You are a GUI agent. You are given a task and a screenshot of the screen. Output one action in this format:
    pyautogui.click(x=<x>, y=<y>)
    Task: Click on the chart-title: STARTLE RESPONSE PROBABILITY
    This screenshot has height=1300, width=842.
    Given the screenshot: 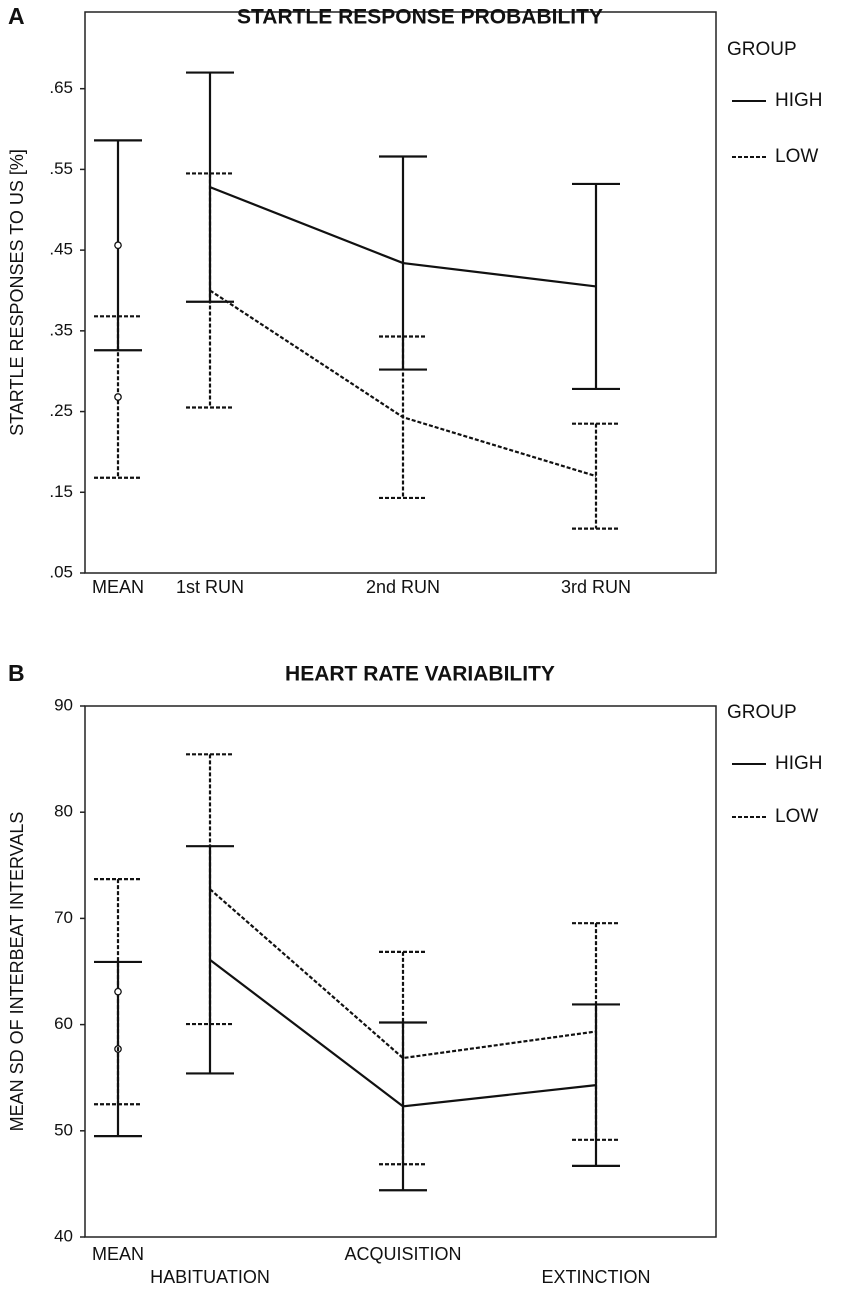 What is the action you would take?
    pyautogui.click(x=420, y=17)
    